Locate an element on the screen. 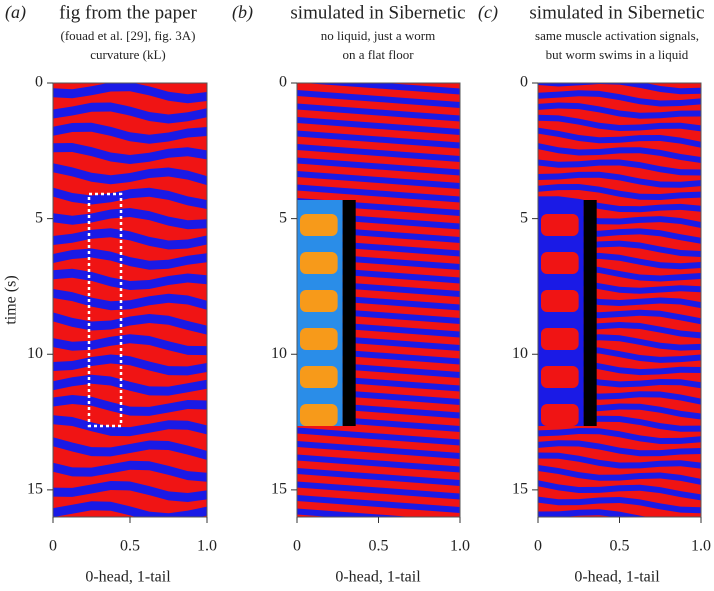 This screenshot has width=714, height=591. panel-subtitle: curvature (kL) is located at coordinates (127, 54).